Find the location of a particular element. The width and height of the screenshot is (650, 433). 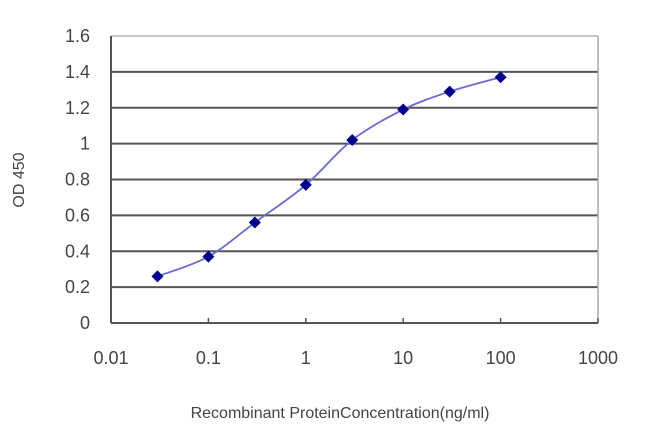

y-tick-label: 0.2 is located at coordinates (77, 287).